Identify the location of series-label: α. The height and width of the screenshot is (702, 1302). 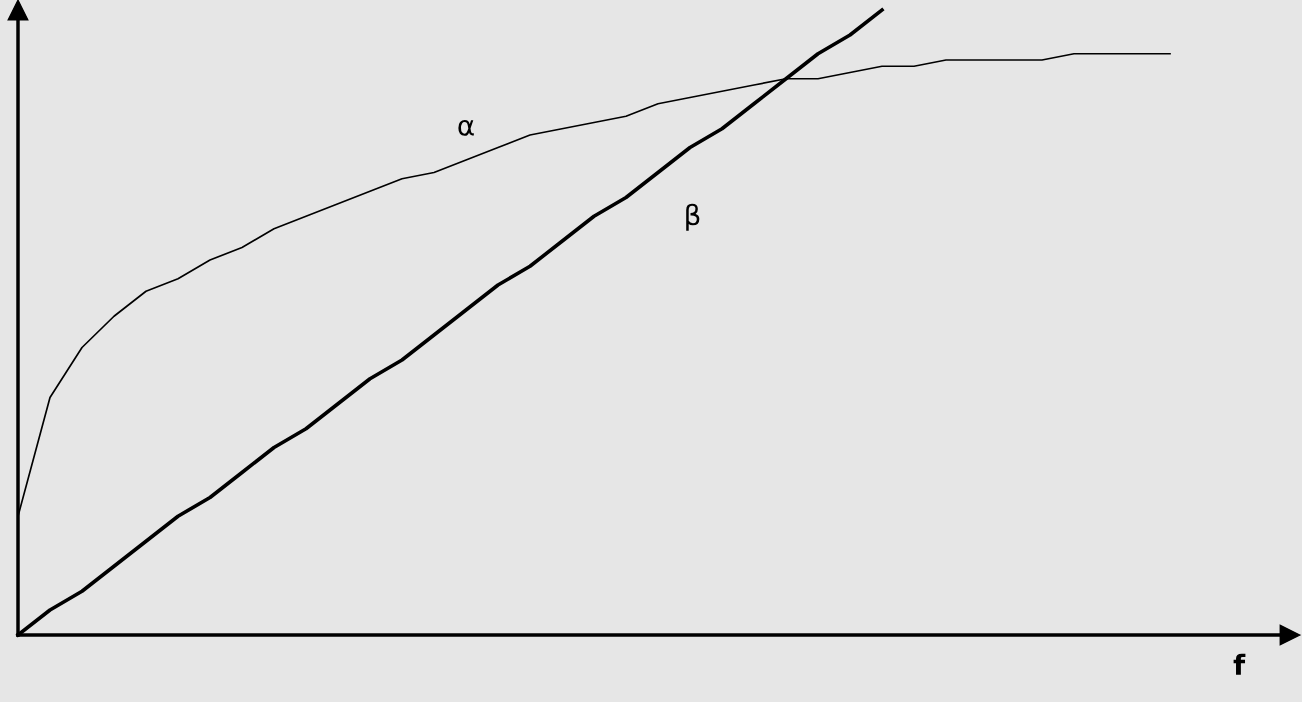
(466, 127).